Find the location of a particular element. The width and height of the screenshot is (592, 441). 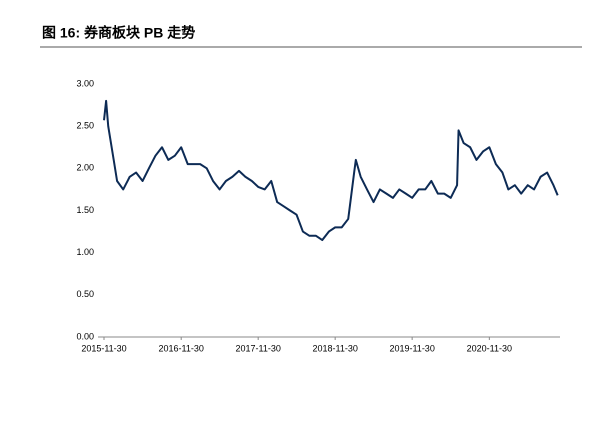

x-tick-label: 2020-11-30 is located at coordinates (489, 348).